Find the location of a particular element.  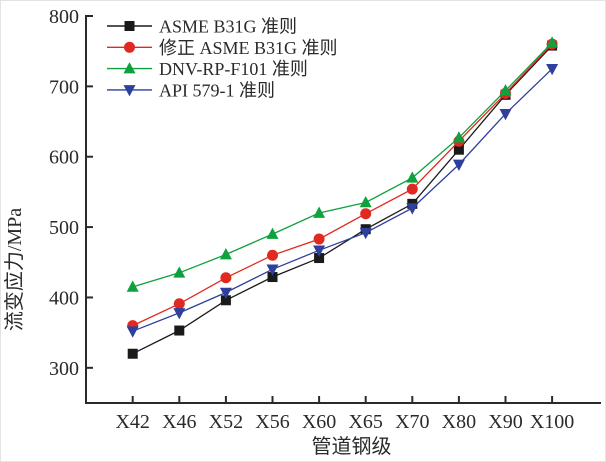

x-tick-label: X60 is located at coordinates (319, 422).